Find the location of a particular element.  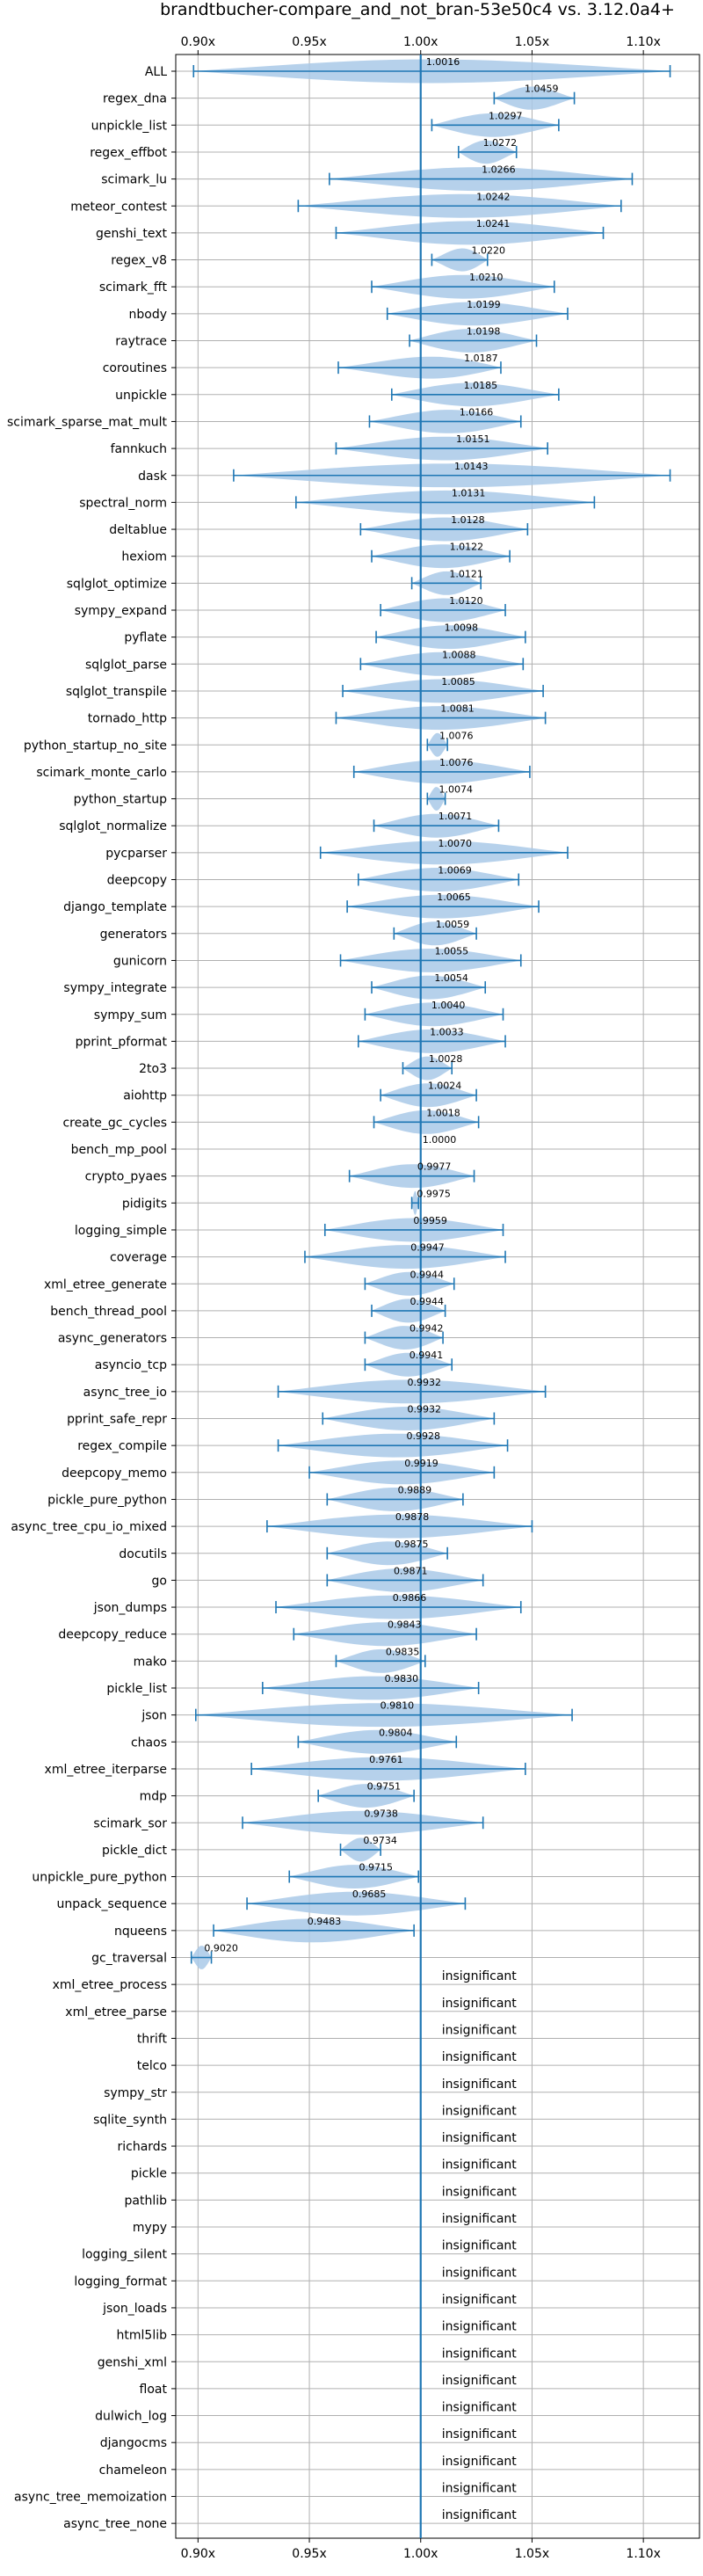

value-label: 1.0128 is located at coordinates (468, 520).